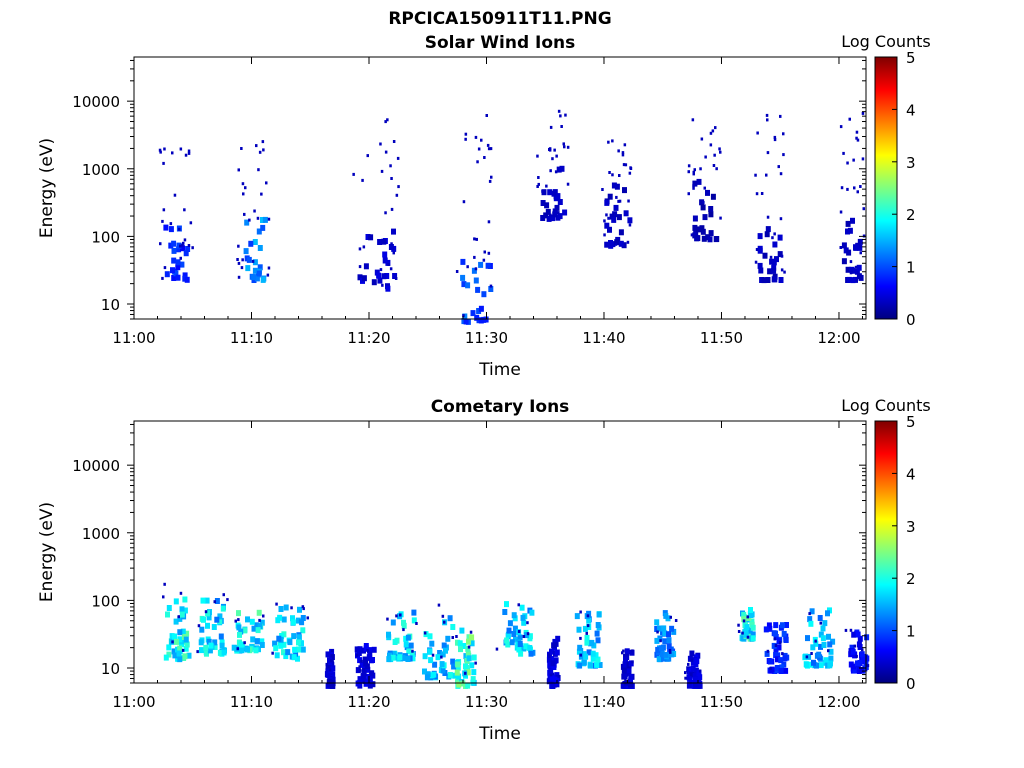  Describe the element at coordinates (911, 268) in the screenshot. I see `colorbar-tick-label: 1` at that location.